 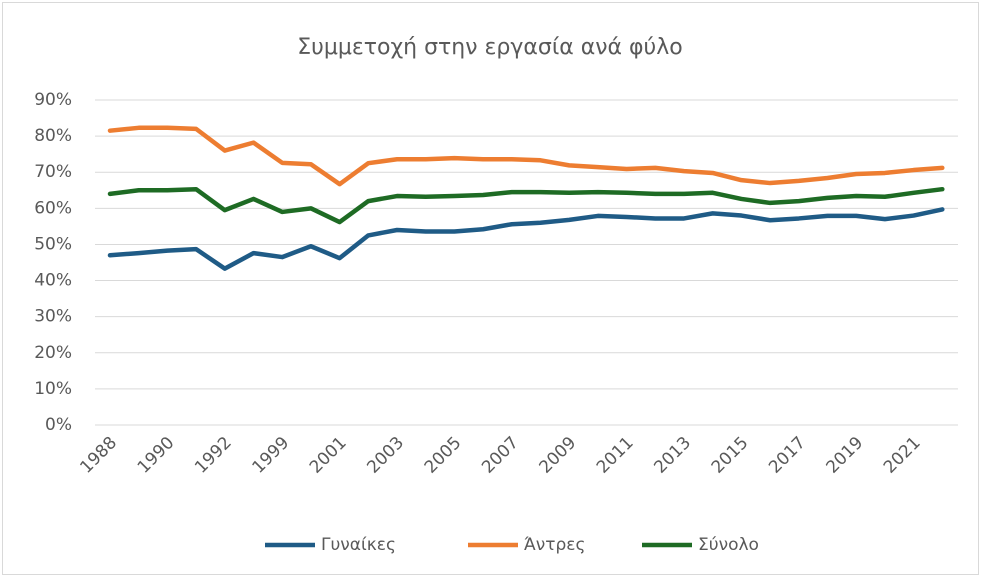 I want to click on y-tick-label: 70%, so click(x=53, y=172).